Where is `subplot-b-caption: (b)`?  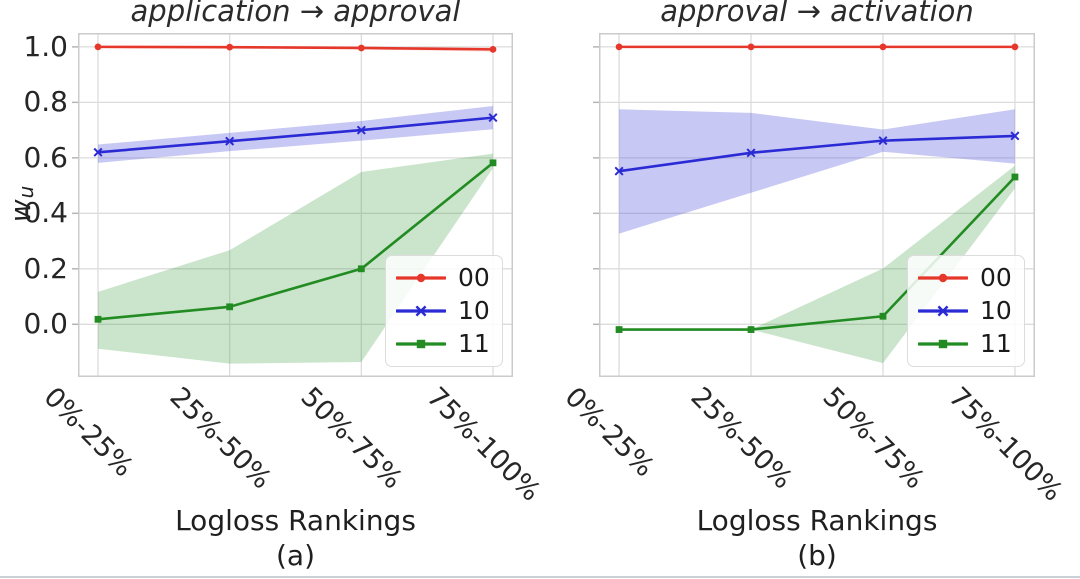 subplot-b-caption: (b) is located at coordinates (817, 555).